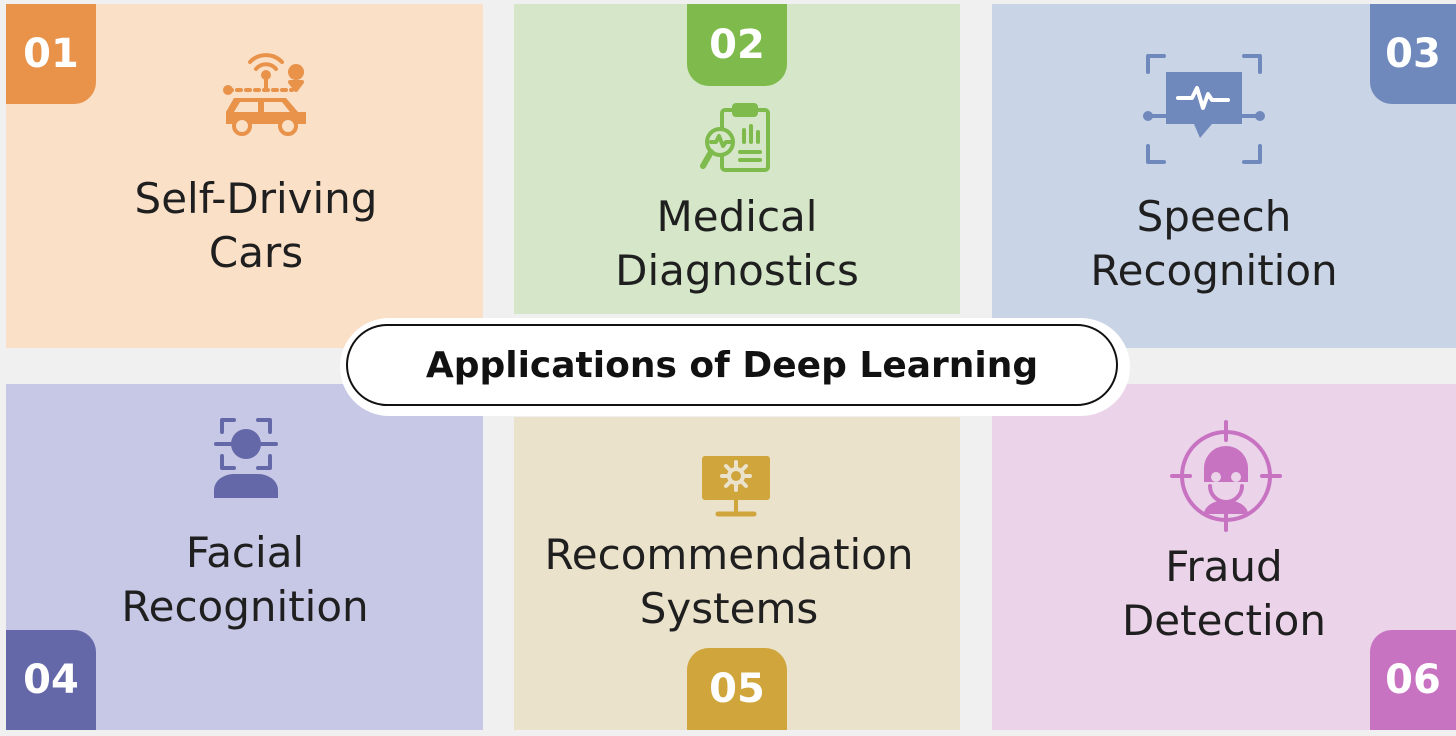 The width and height of the screenshot is (1456, 736). Describe the element at coordinates (737, 270) in the screenshot. I see `label-line: Diagnostics` at that location.